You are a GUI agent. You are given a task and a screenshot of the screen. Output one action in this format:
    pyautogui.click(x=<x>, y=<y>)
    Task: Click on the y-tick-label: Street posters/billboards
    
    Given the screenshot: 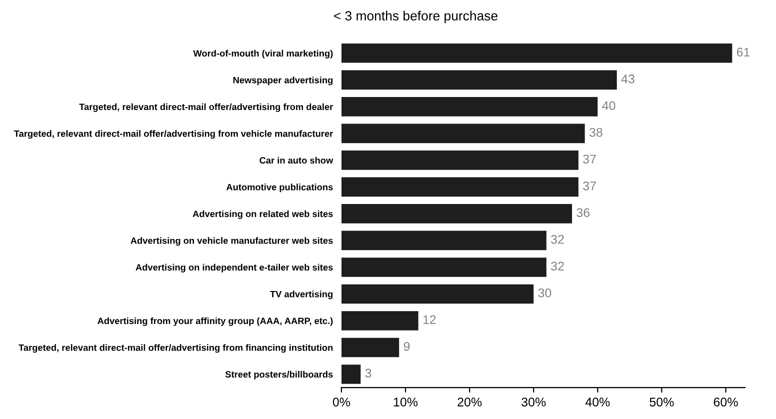 What is the action you would take?
    pyautogui.click(x=279, y=375)
    